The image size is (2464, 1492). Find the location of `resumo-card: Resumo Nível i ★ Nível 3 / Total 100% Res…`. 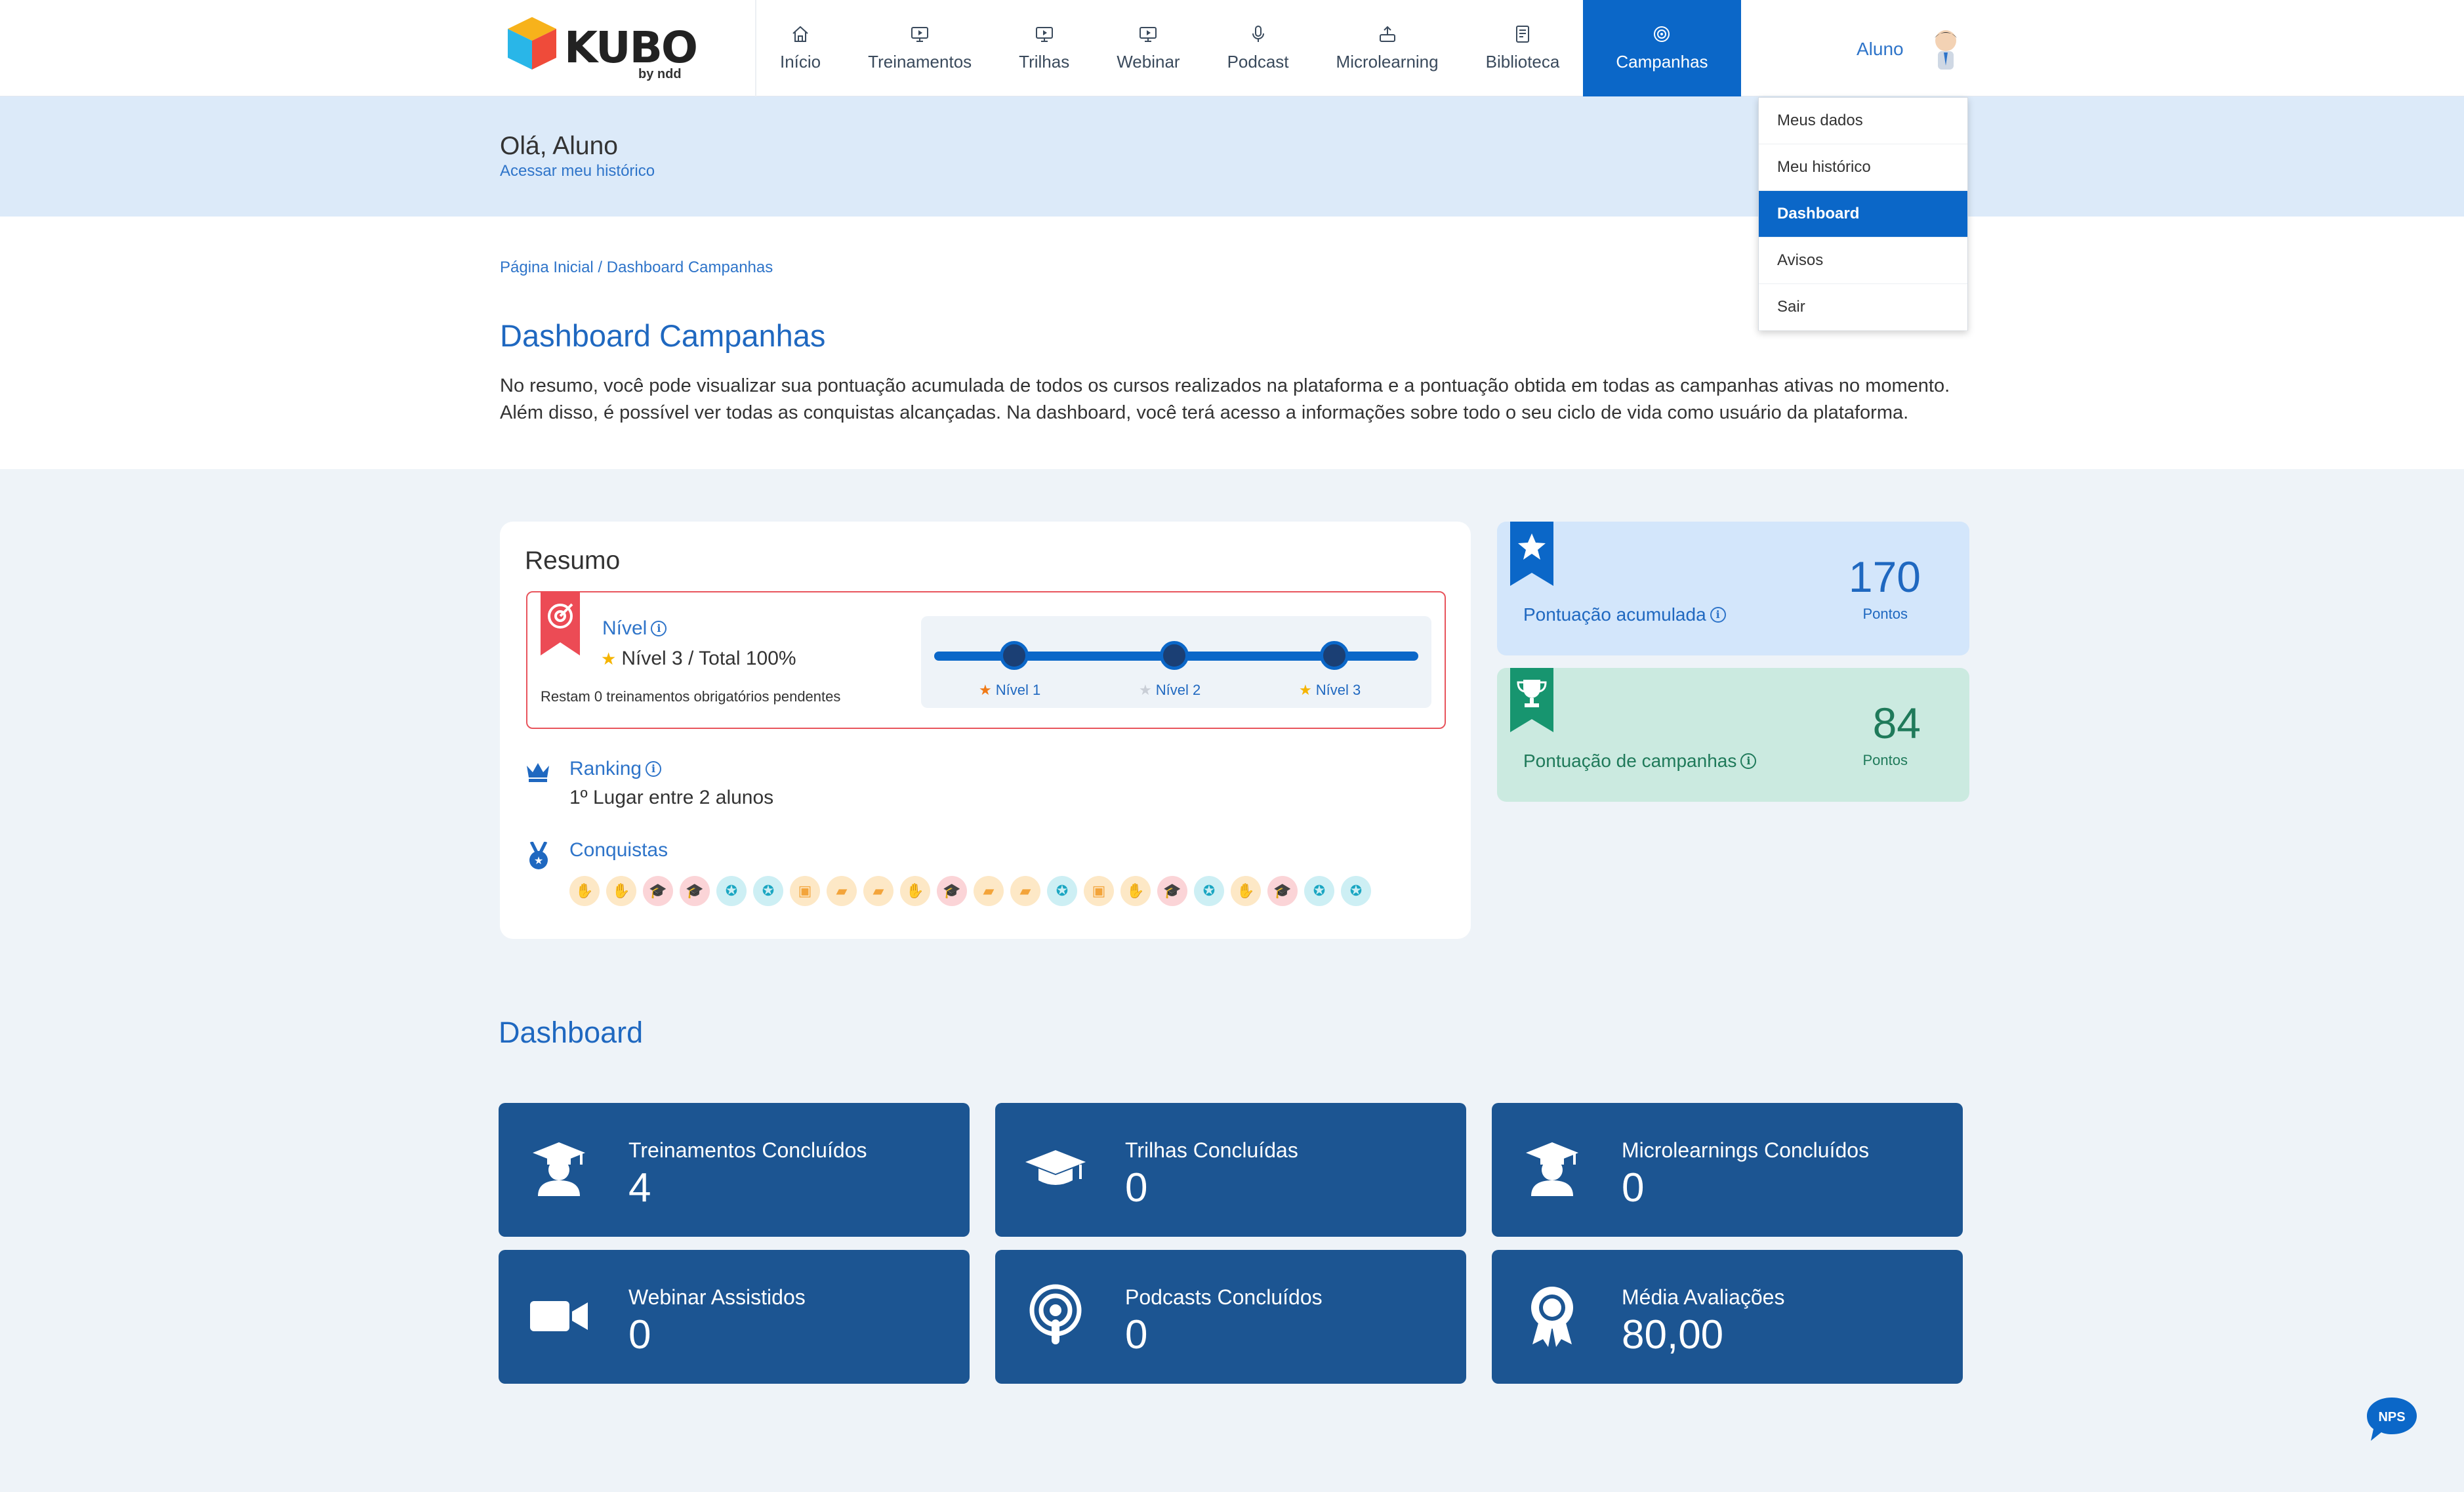

resumo-card: Resumo Nível i ★ Nível 3 / Total 100% Res… is located at coordinates (985, 730).